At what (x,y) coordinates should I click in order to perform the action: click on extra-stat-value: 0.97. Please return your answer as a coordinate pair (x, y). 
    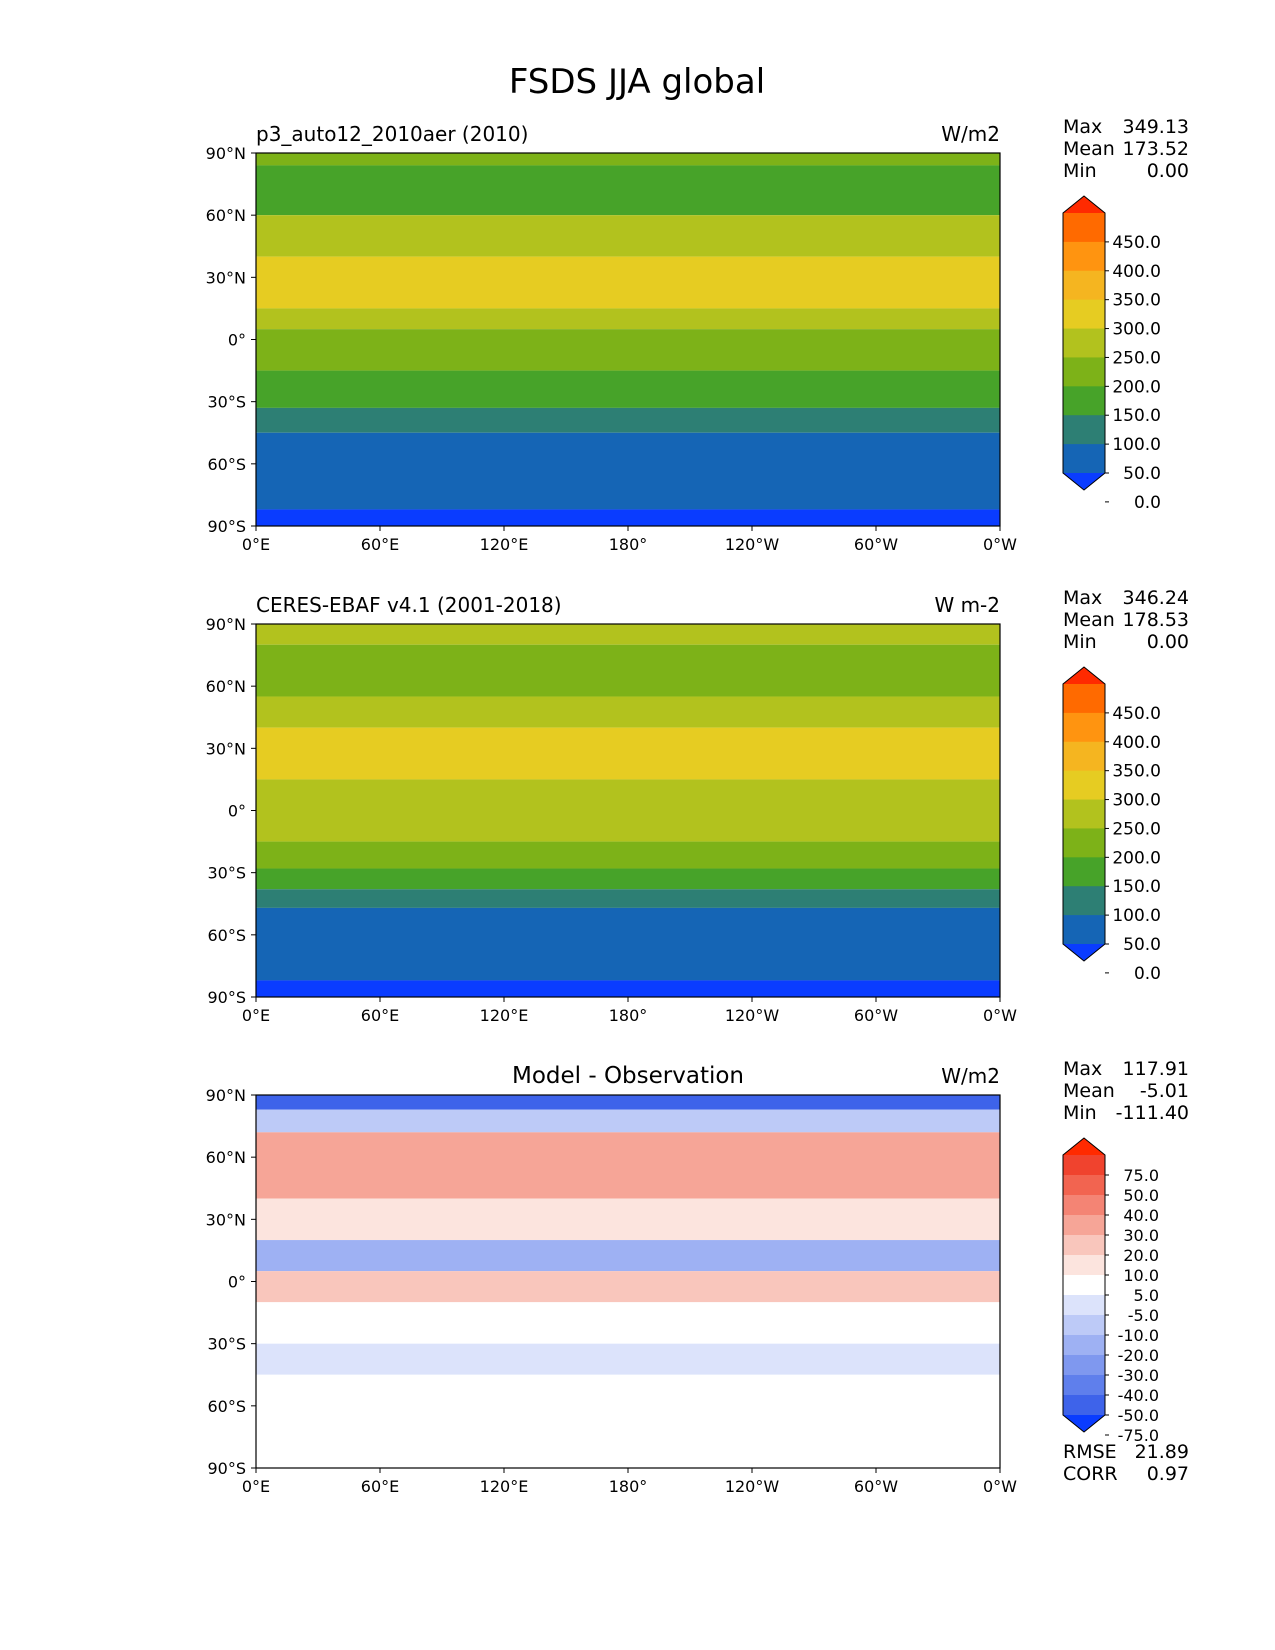
    Looking at the image, I should click on (1168, 1474).